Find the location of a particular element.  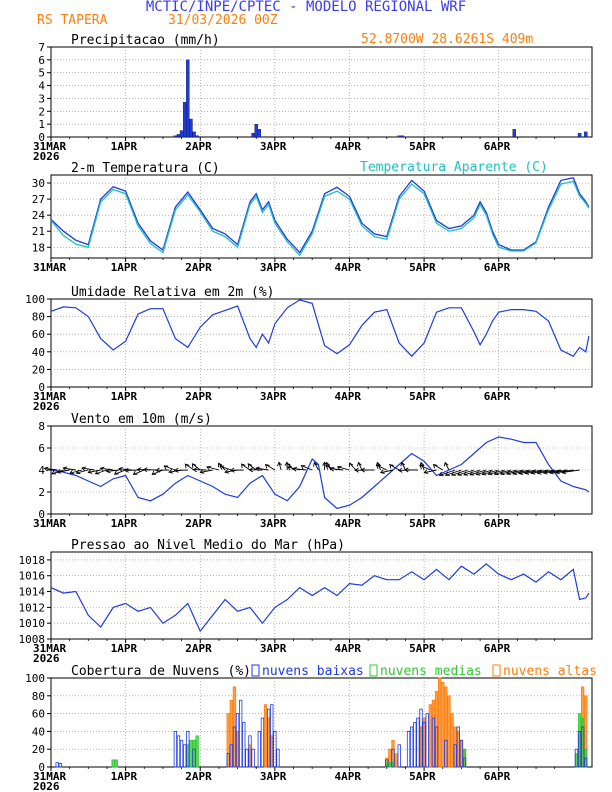

x-tick-label: 4APR is located at coordinates (347, 396).